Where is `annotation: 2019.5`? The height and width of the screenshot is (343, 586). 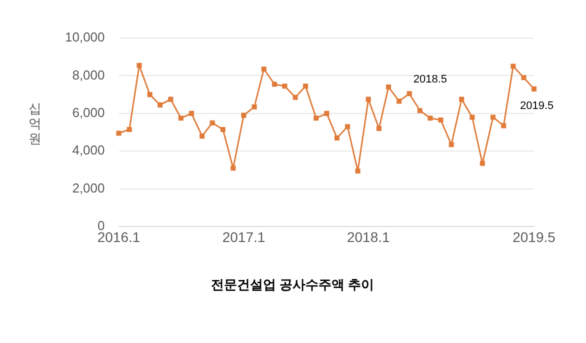 annotation: 2019.5 is located at coordinates (537, 106).